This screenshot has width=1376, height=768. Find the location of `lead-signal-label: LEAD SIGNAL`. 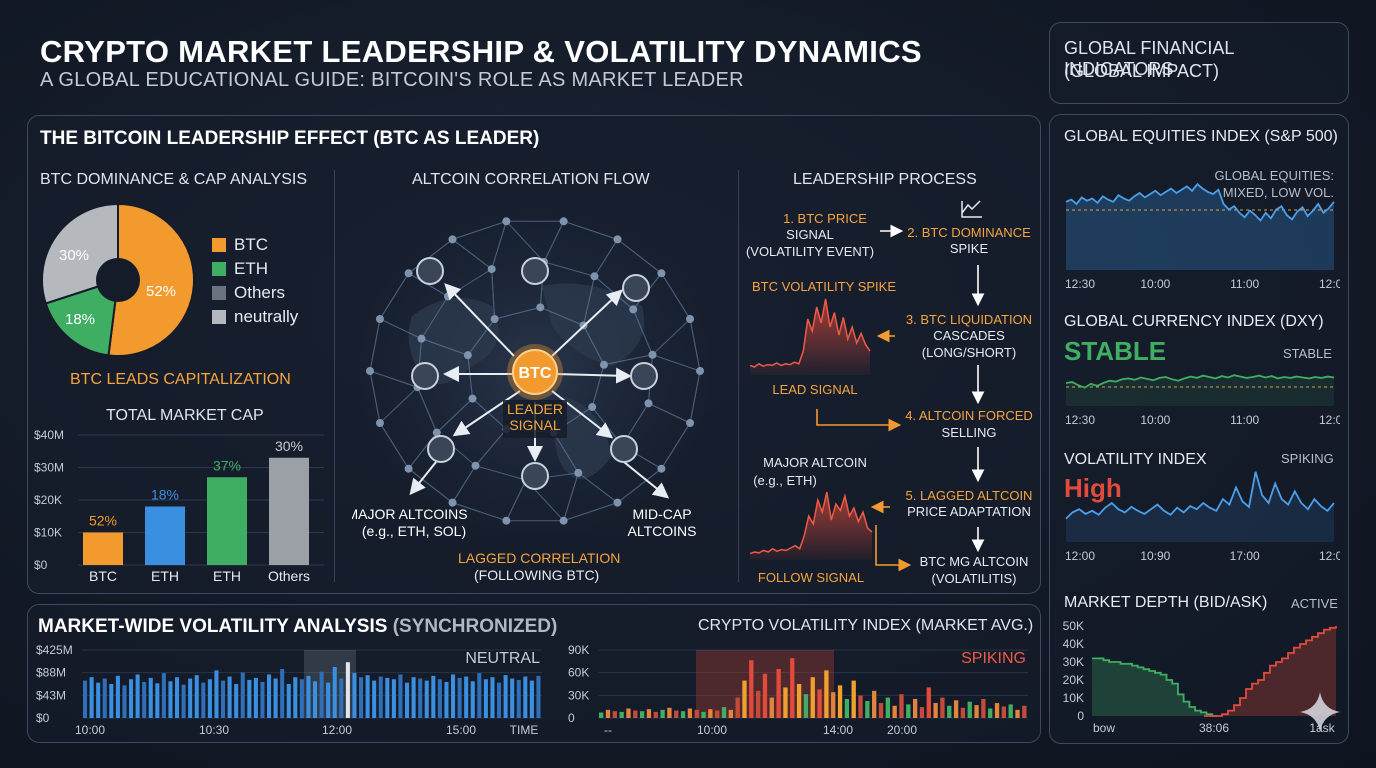

lead-signal-label: LEAD SIGNAL is located at coordinates (815, 389).